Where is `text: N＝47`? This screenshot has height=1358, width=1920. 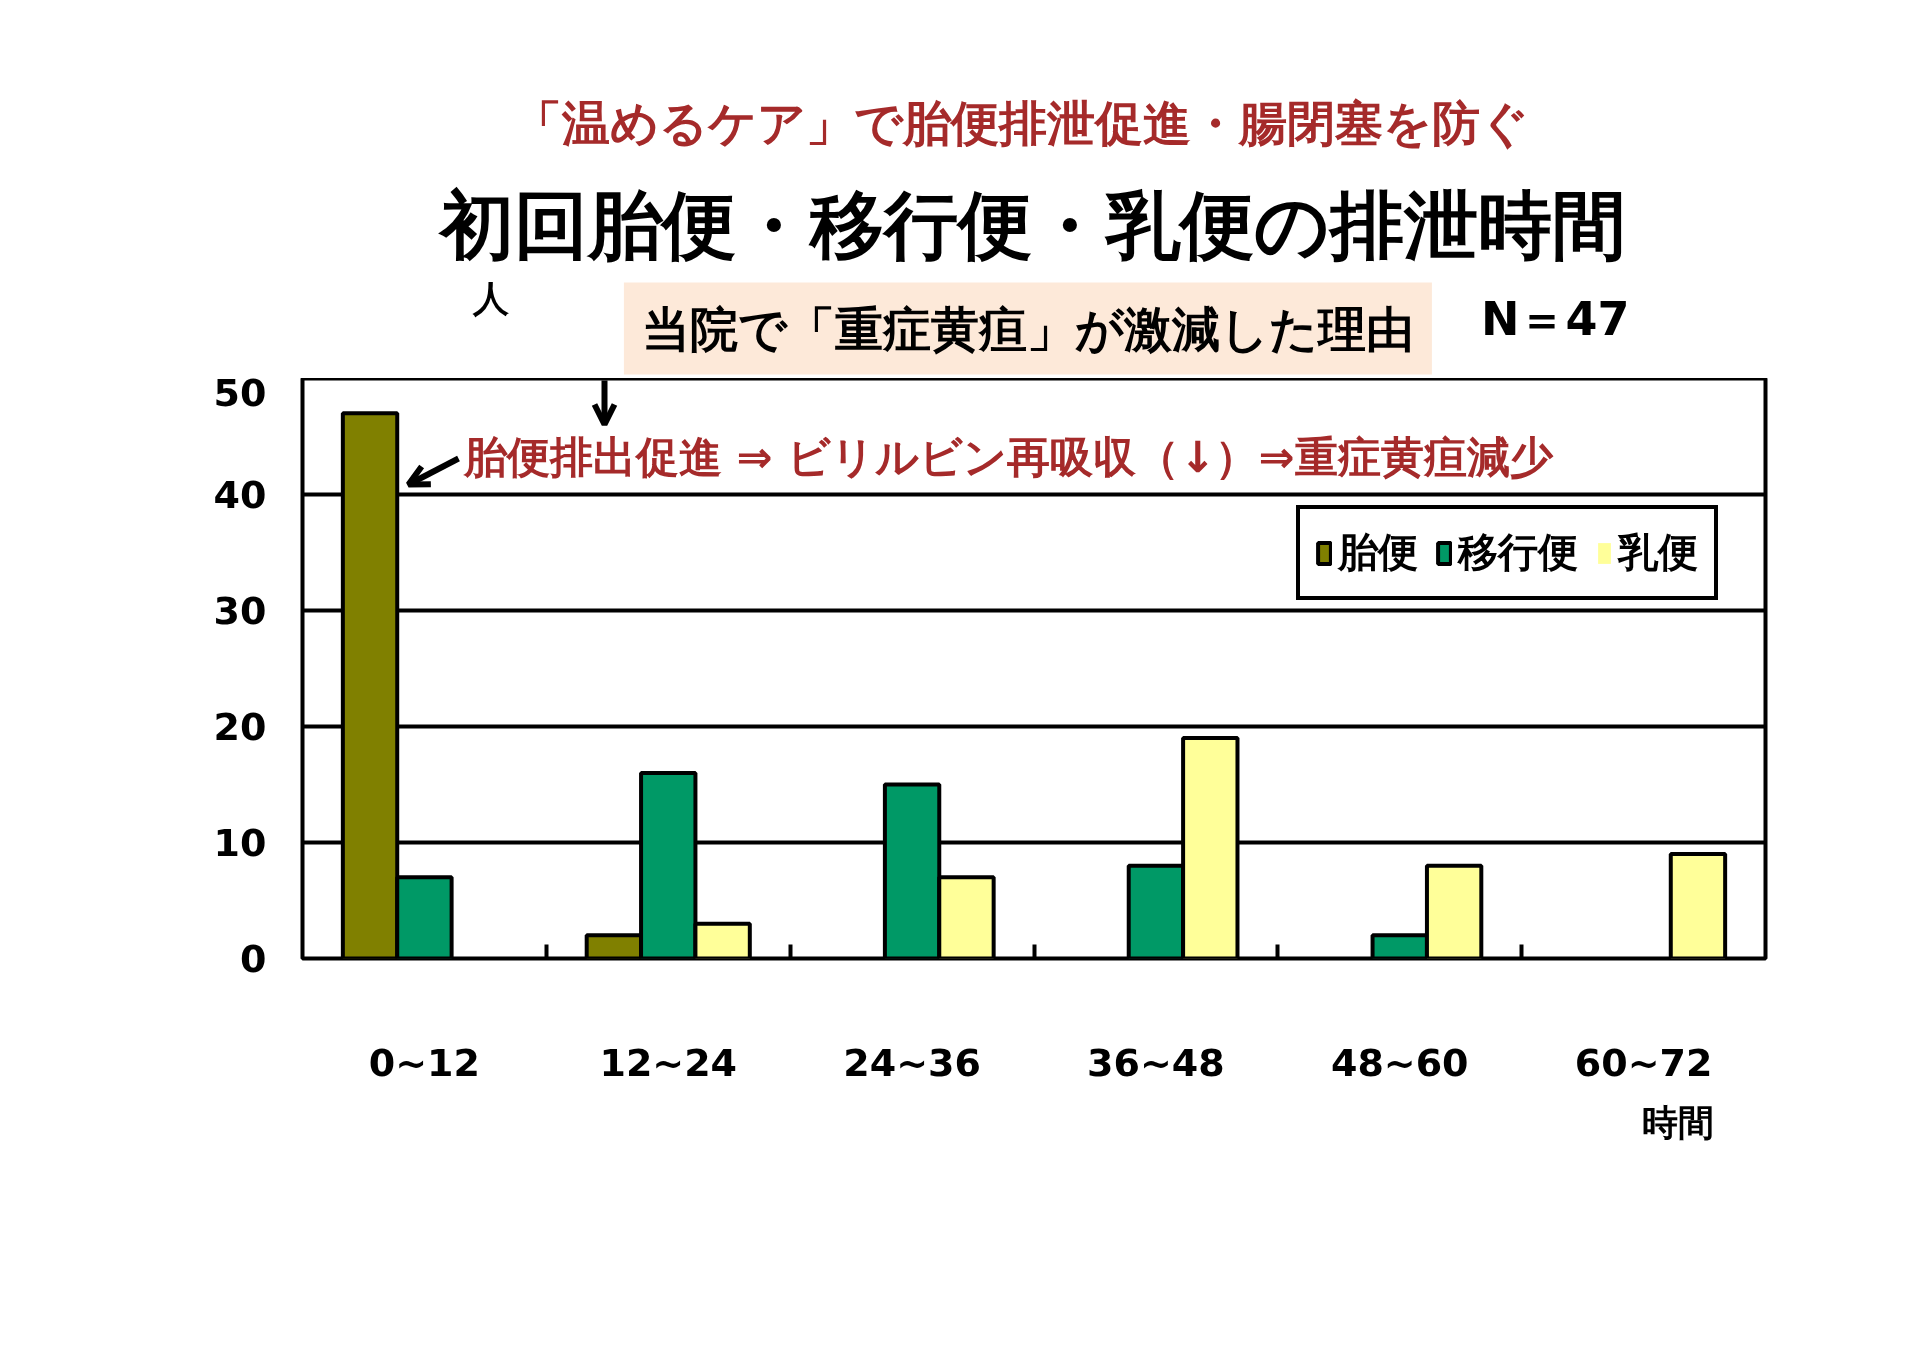 text: N＝47 is located at coordinates (1555, 318).